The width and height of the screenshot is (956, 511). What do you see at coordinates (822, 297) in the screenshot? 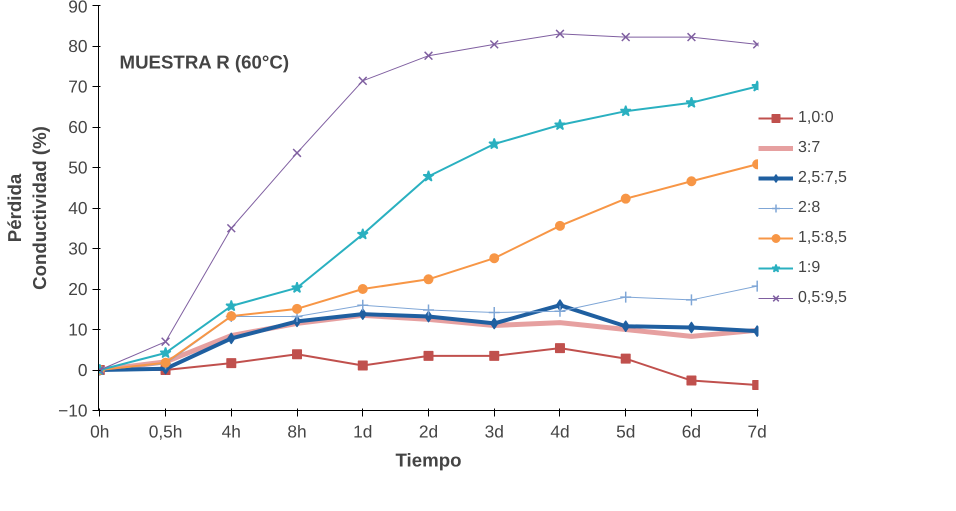
I see `legend-label: 0,5:9,5` at bounding box center [822, 297].